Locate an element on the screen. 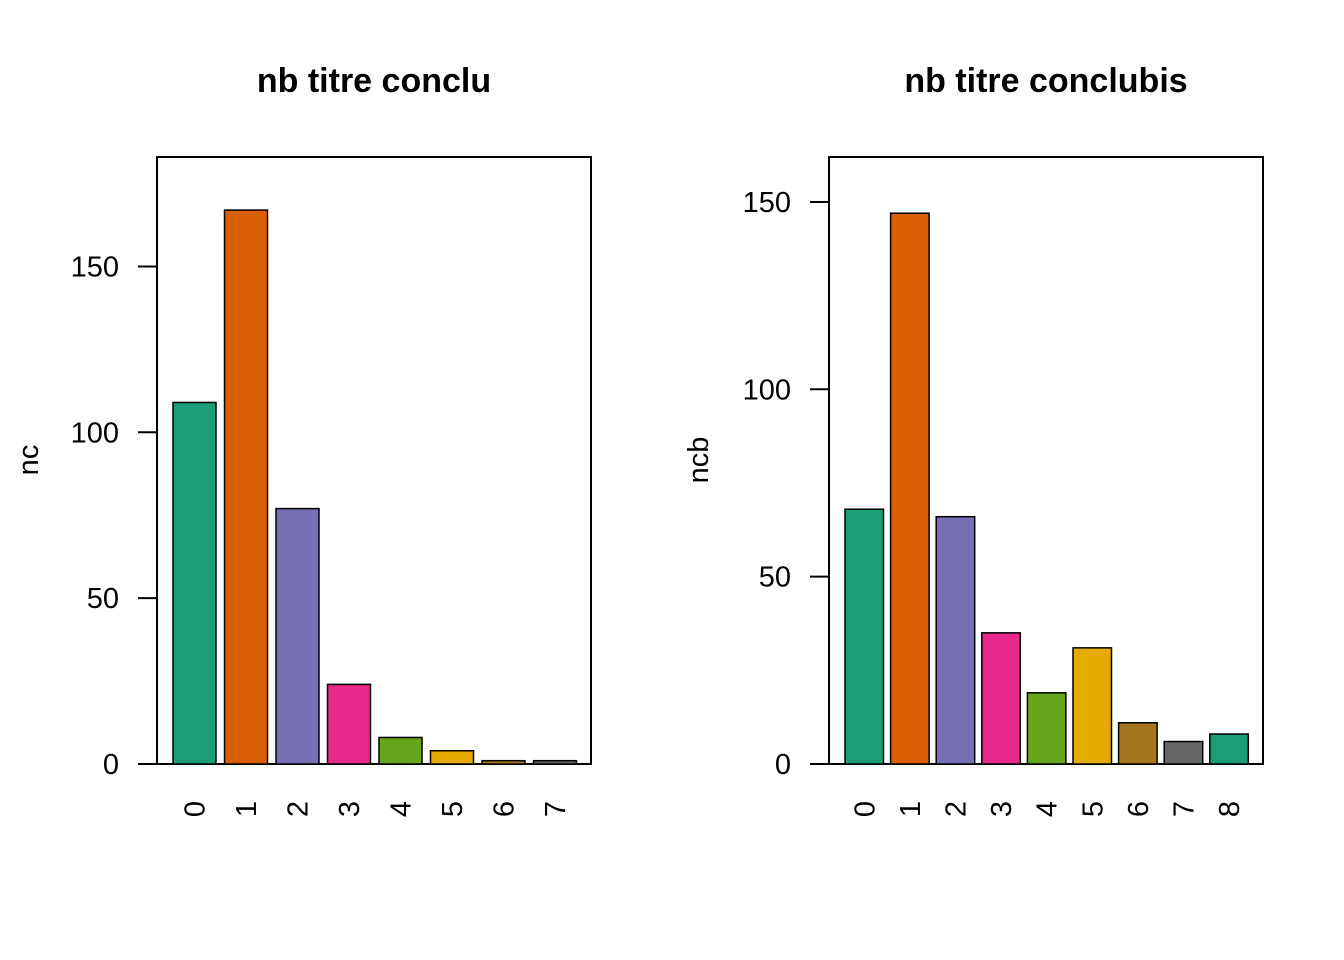 This screenshot has height=960, width=1344. chart-title: nb titre conclu is located at coordinates (374, 81).